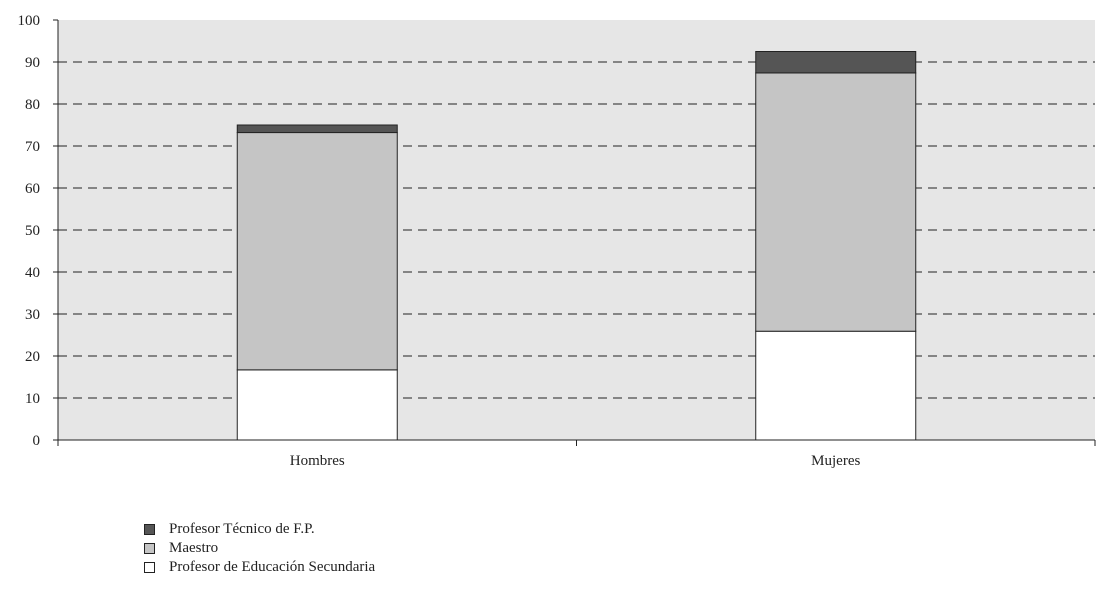 The image size is (1101, 589). What do you see at coordinates (32, 399) in the screenshot?
I see `y-tick-label: 10` at bounding box center [32, 399].